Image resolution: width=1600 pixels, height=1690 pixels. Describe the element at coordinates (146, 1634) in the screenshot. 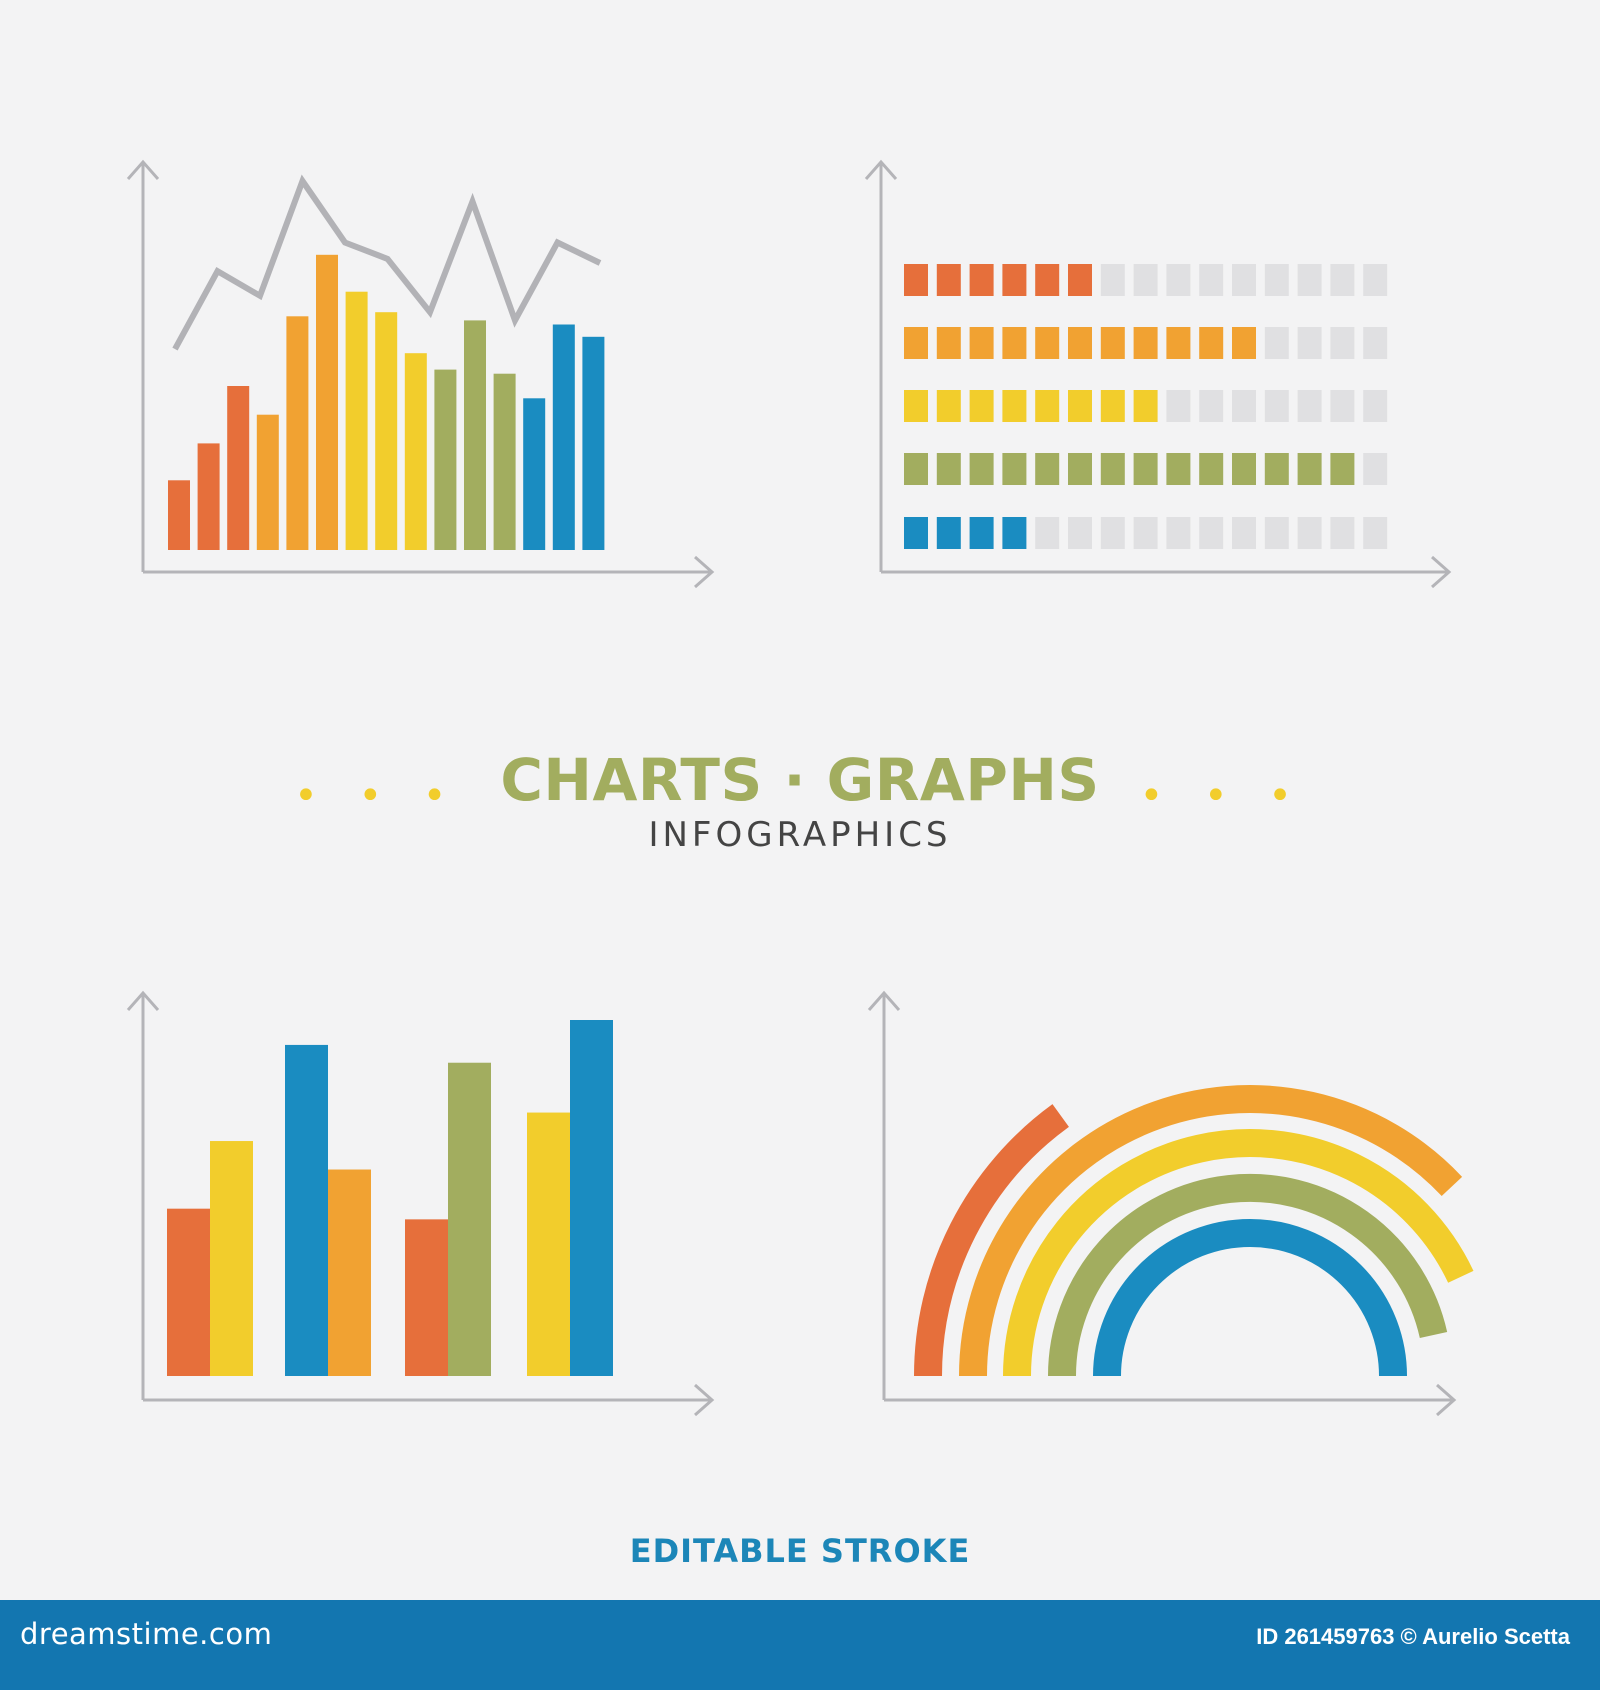

I see `brand-logo-text: dreamstime.com` at that location.